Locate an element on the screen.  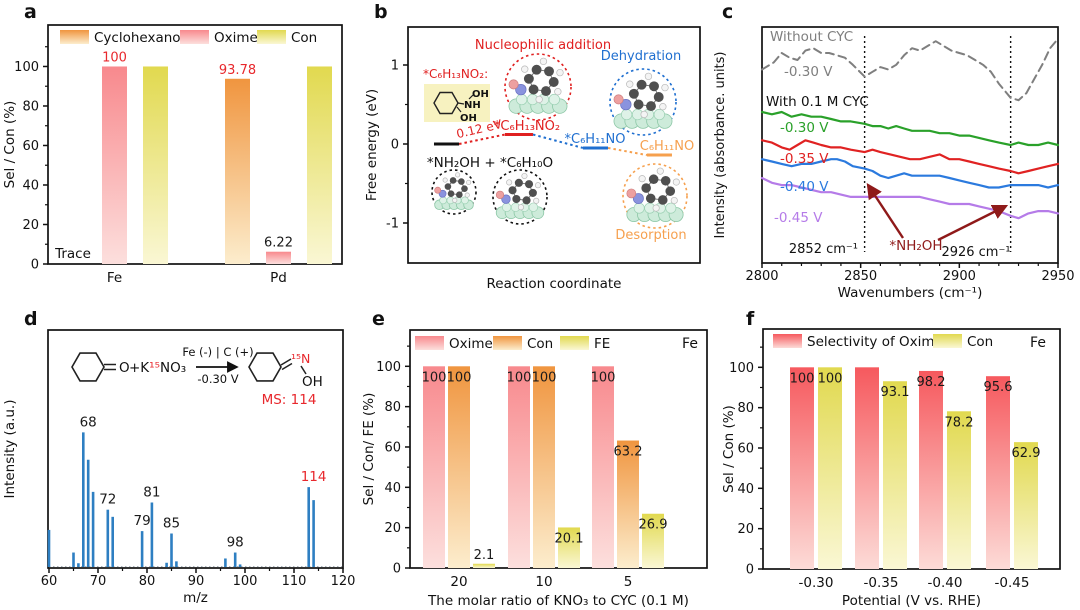
spectra-curves is located at coordinates (910, 128).